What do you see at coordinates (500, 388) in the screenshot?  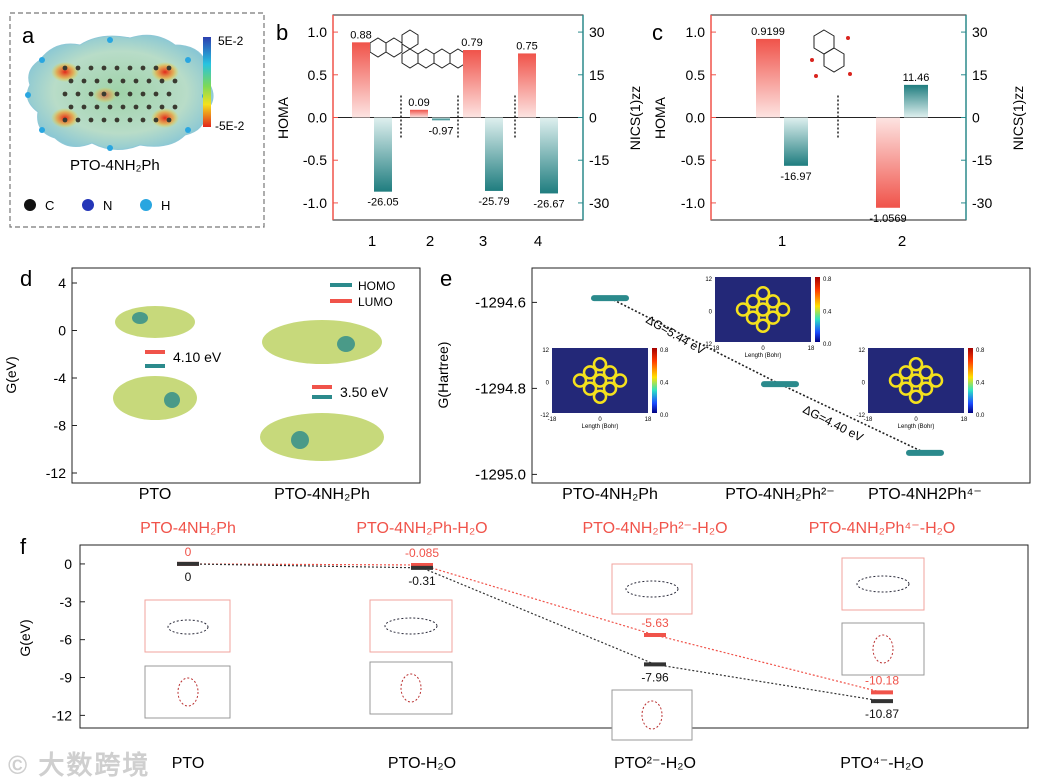 I see `e-ytick-label: -1294.8` at bounding box center [500, 388].